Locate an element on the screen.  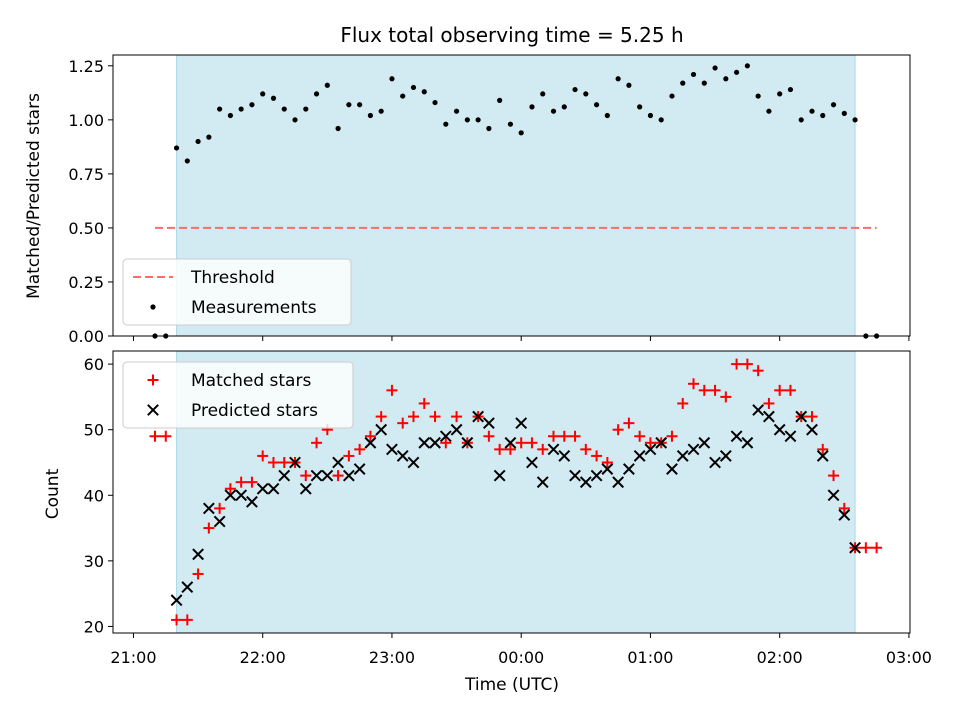
y-tick-label: 40 is located at coordinates (94, 495).